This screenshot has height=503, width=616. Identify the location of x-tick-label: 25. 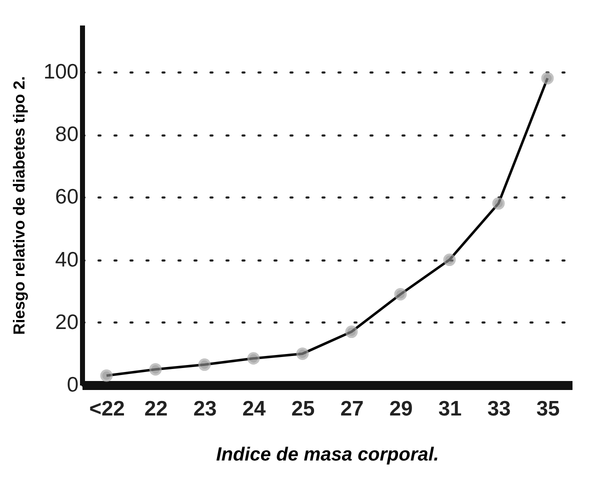
(303, 409).